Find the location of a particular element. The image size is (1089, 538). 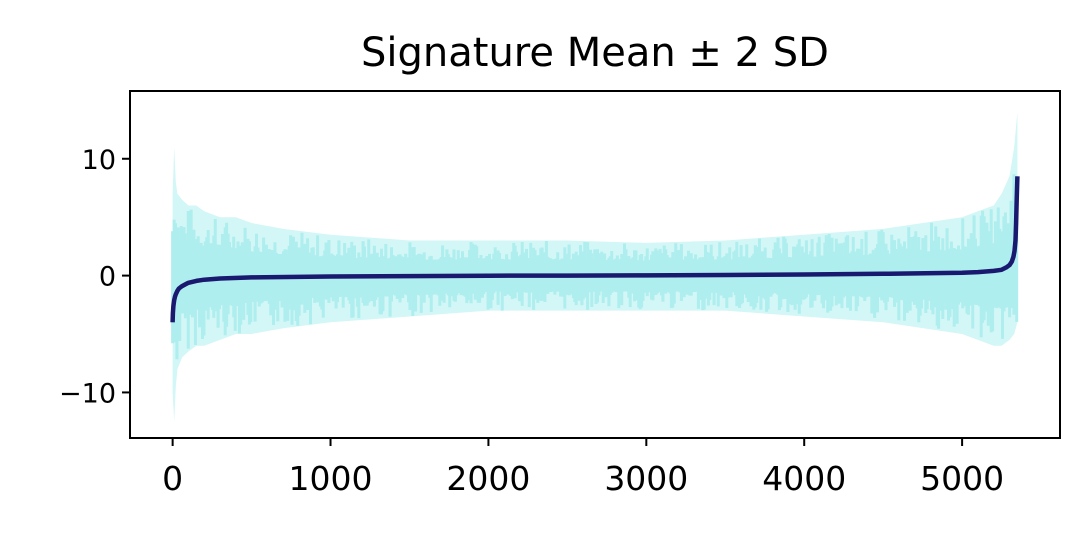

x-tick-label: 1000 is located at coordinates (331, 478).